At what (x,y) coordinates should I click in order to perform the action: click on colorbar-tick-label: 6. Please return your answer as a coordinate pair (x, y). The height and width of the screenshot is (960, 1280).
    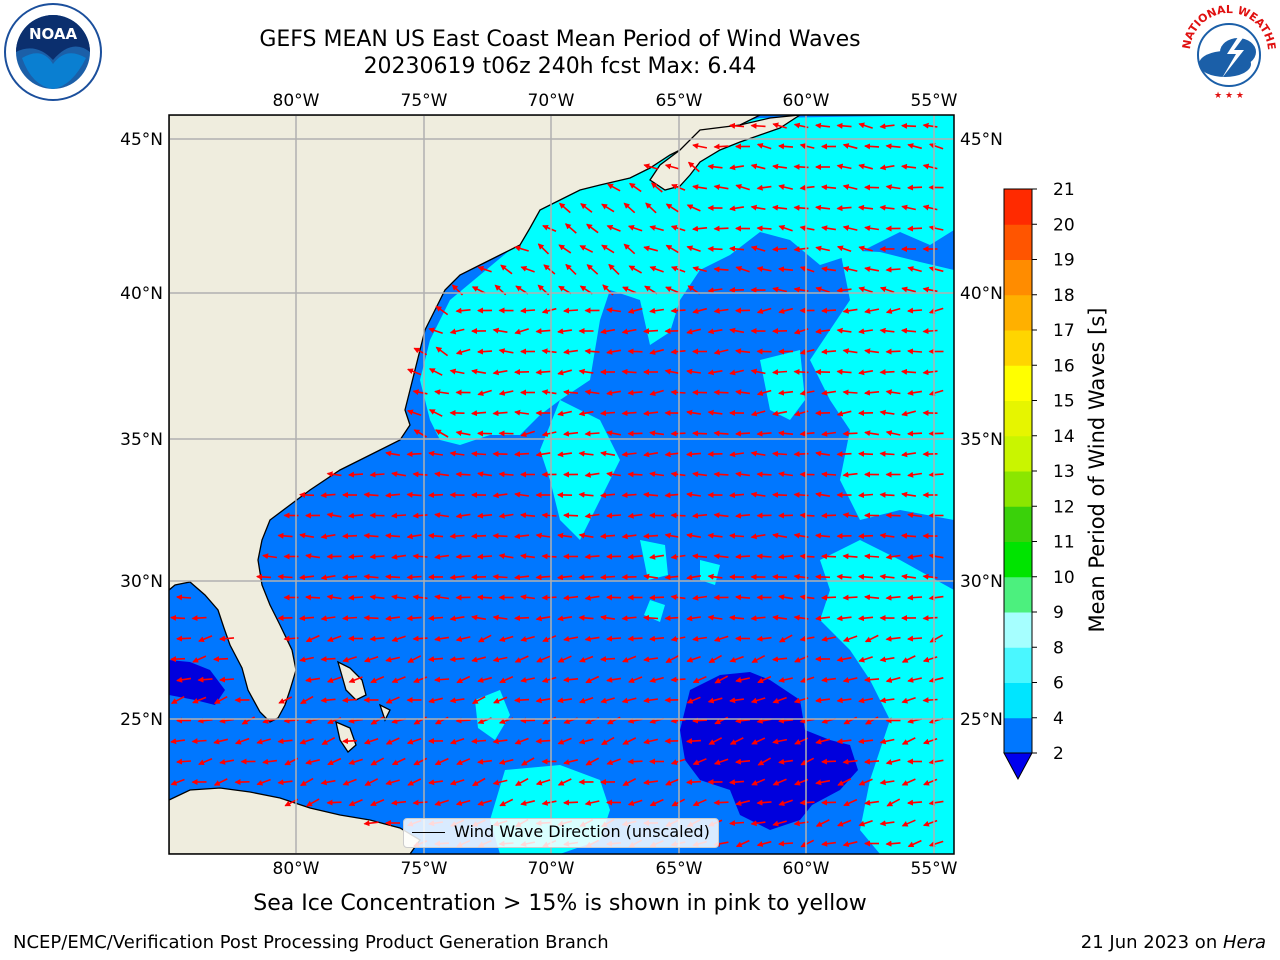
    Looking at the image, I should click on (1058, 684).